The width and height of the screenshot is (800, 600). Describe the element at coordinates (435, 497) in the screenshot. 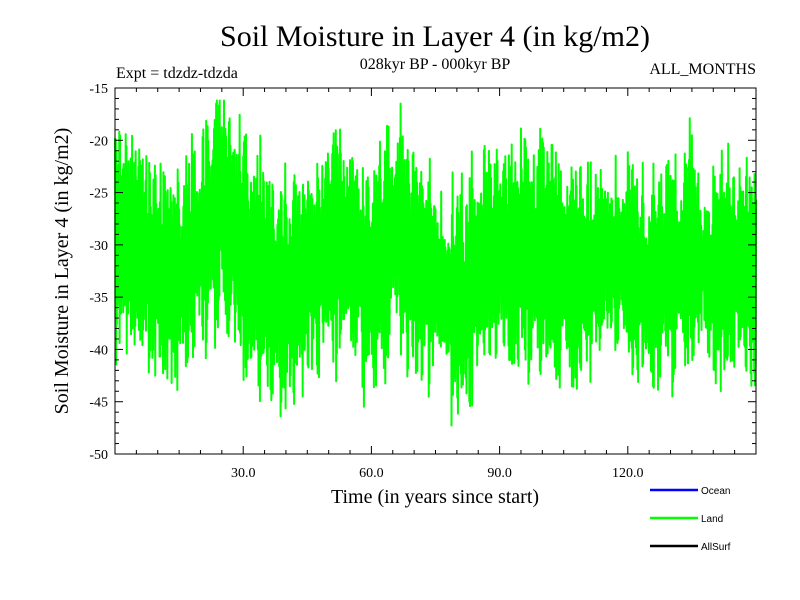

I see `x-axis-title: Time (in years since start)` at that location.